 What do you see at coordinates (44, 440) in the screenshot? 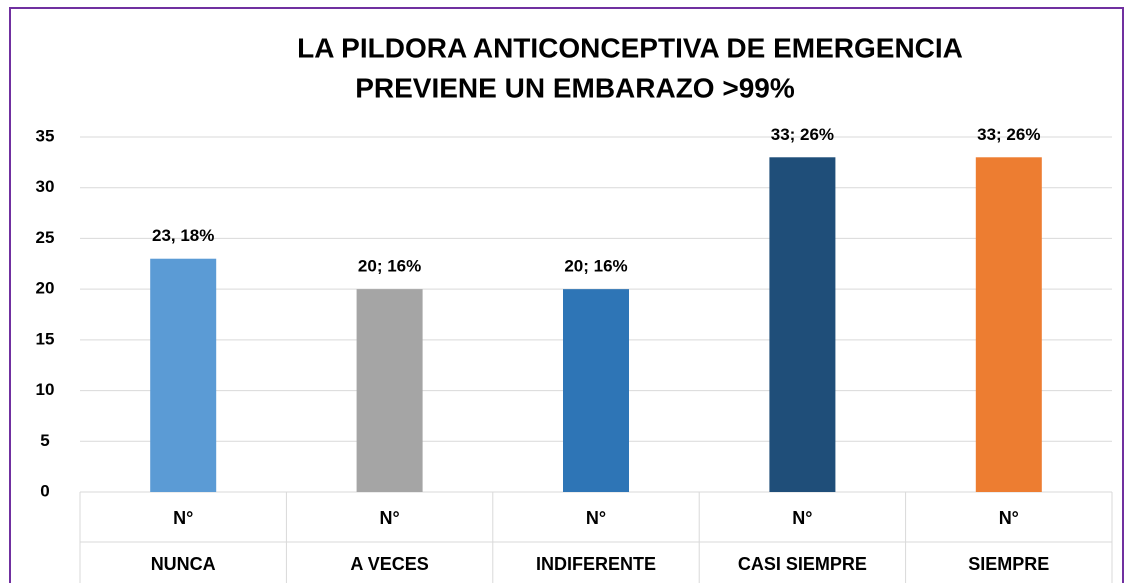
I see `y-tick-label: 5` at bounding box center [44, 440].